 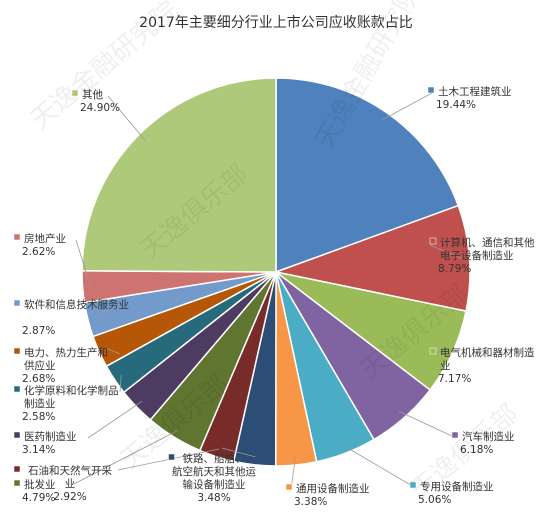 What do you see at coordinates (487, 242) in the screenshot?
I see `slice-label-text: 计算机、通信和其他` at bounding box center [487, 242].